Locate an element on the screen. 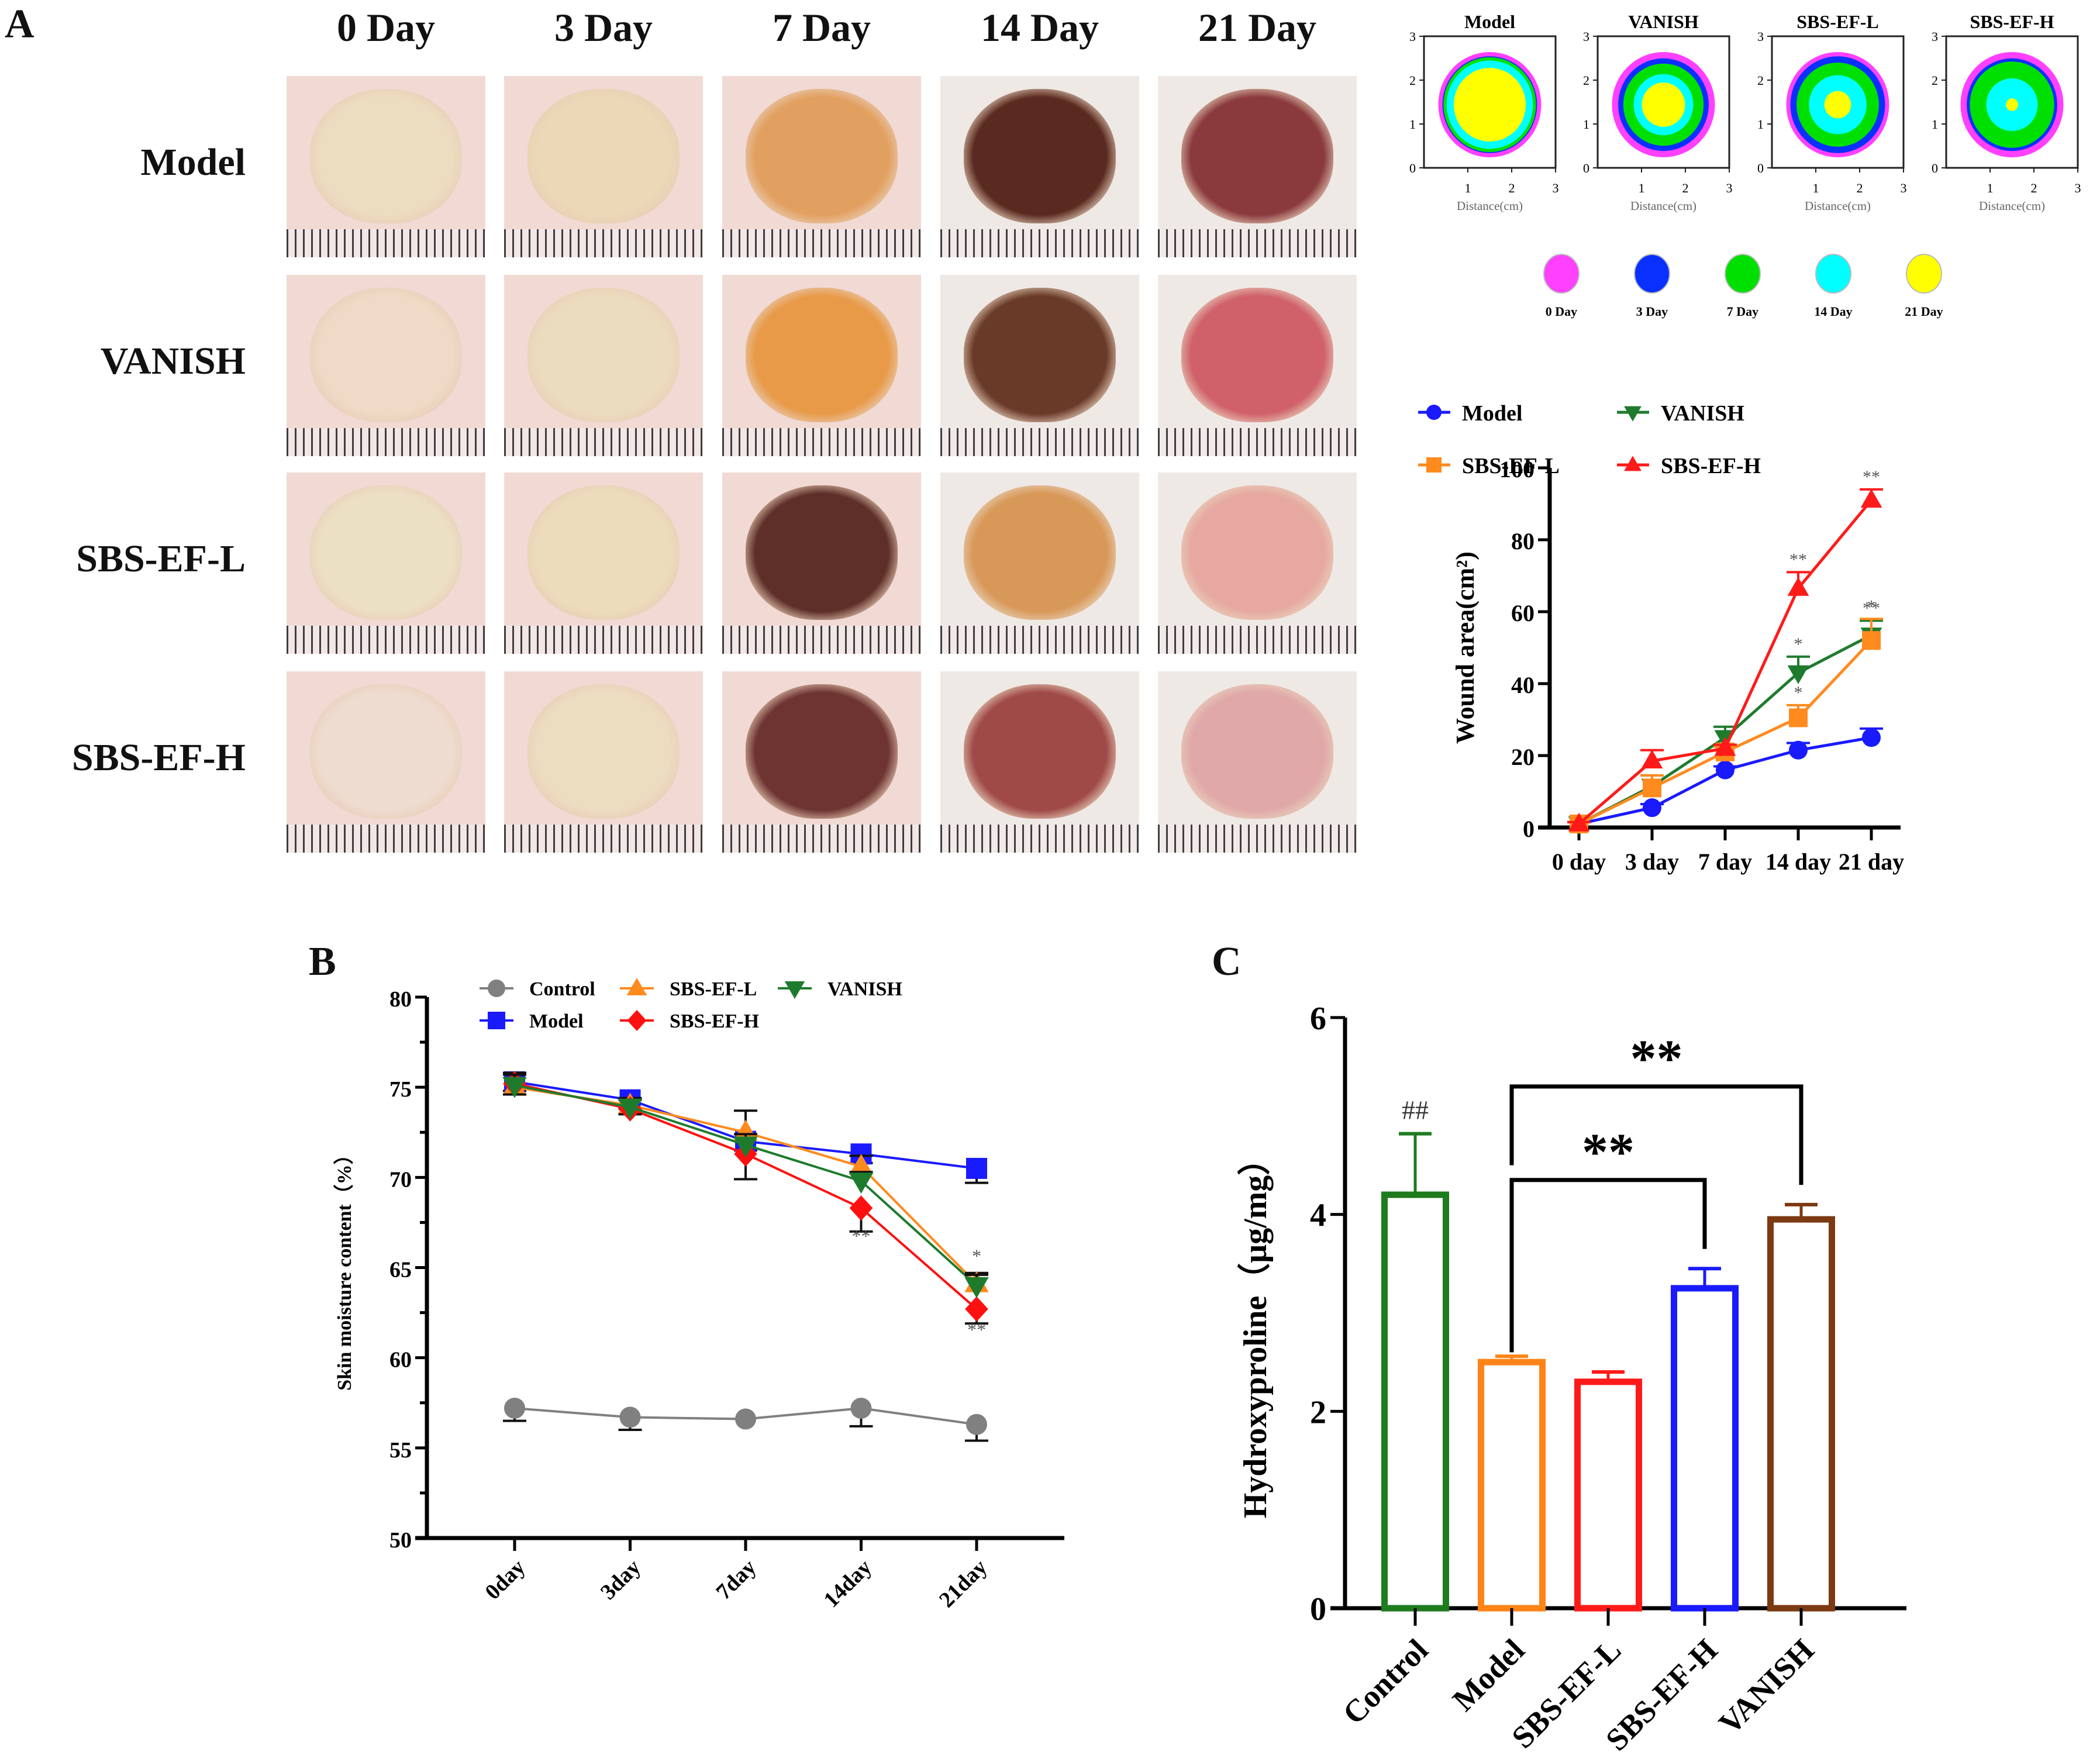 The image size is (2100, 1755). legend-marker-vanish is located at coordinates (1633, 414).